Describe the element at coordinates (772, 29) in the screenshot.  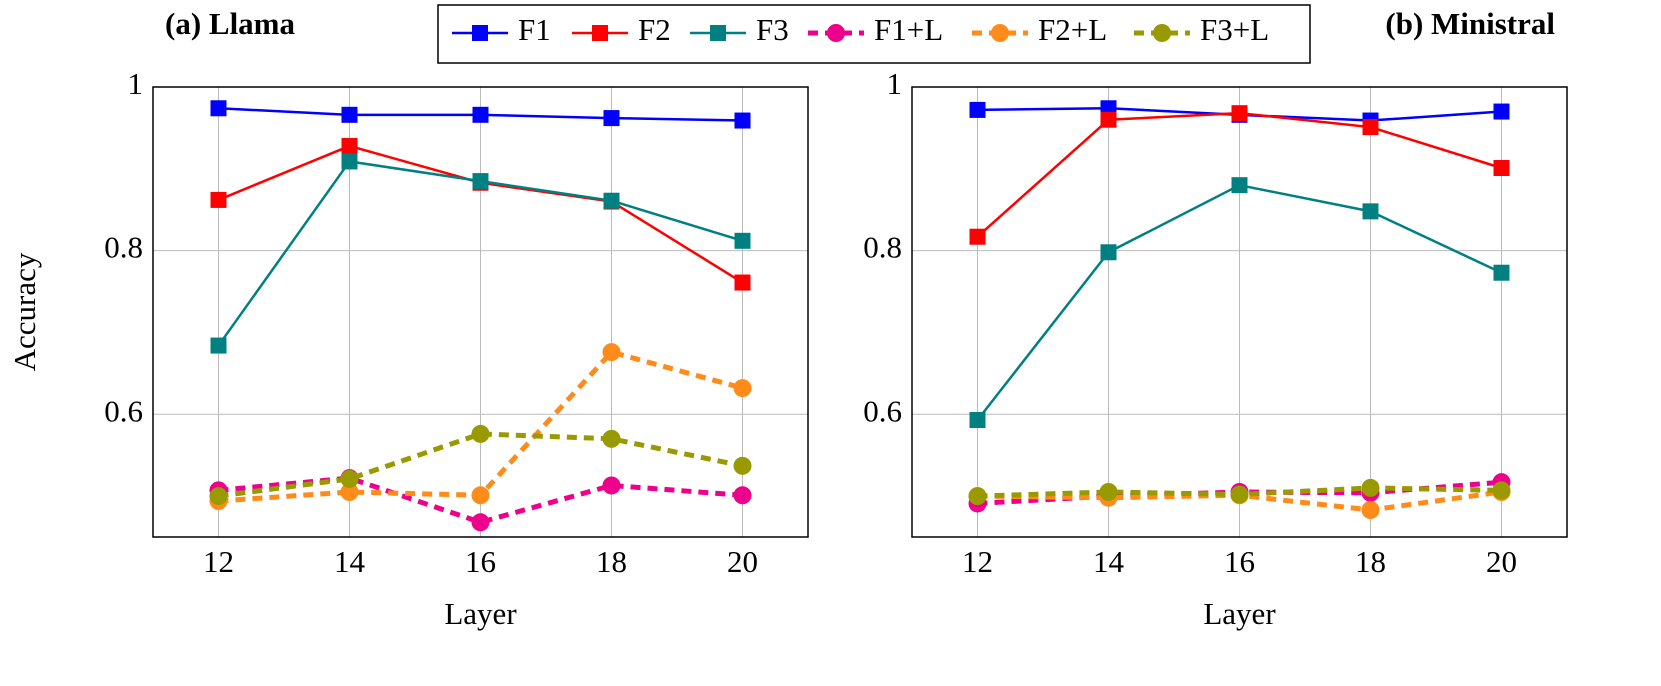
I see `legend-label: F3` at that location.